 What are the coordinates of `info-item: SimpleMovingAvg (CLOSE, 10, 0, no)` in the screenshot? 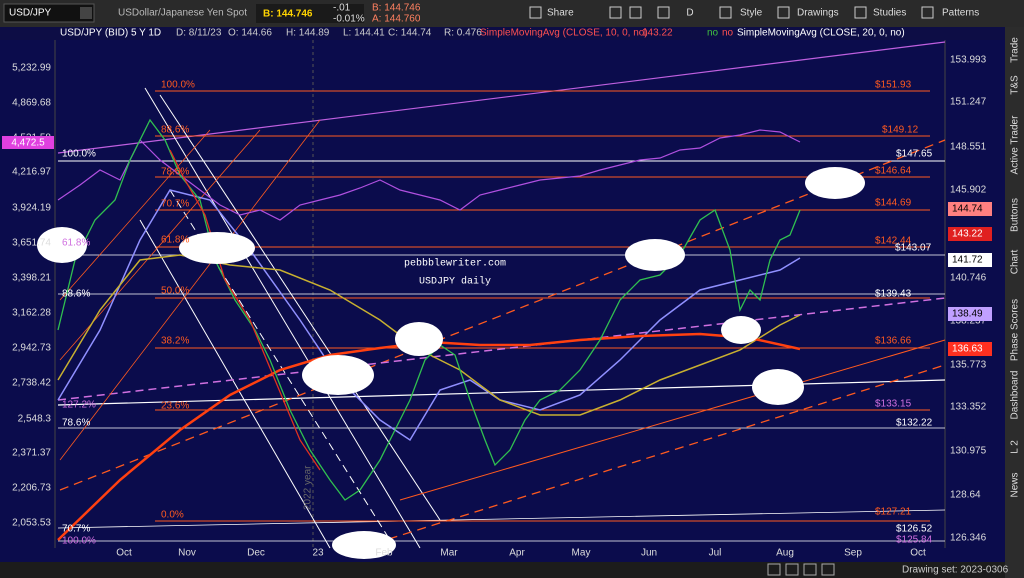 It's located at (564, 33).